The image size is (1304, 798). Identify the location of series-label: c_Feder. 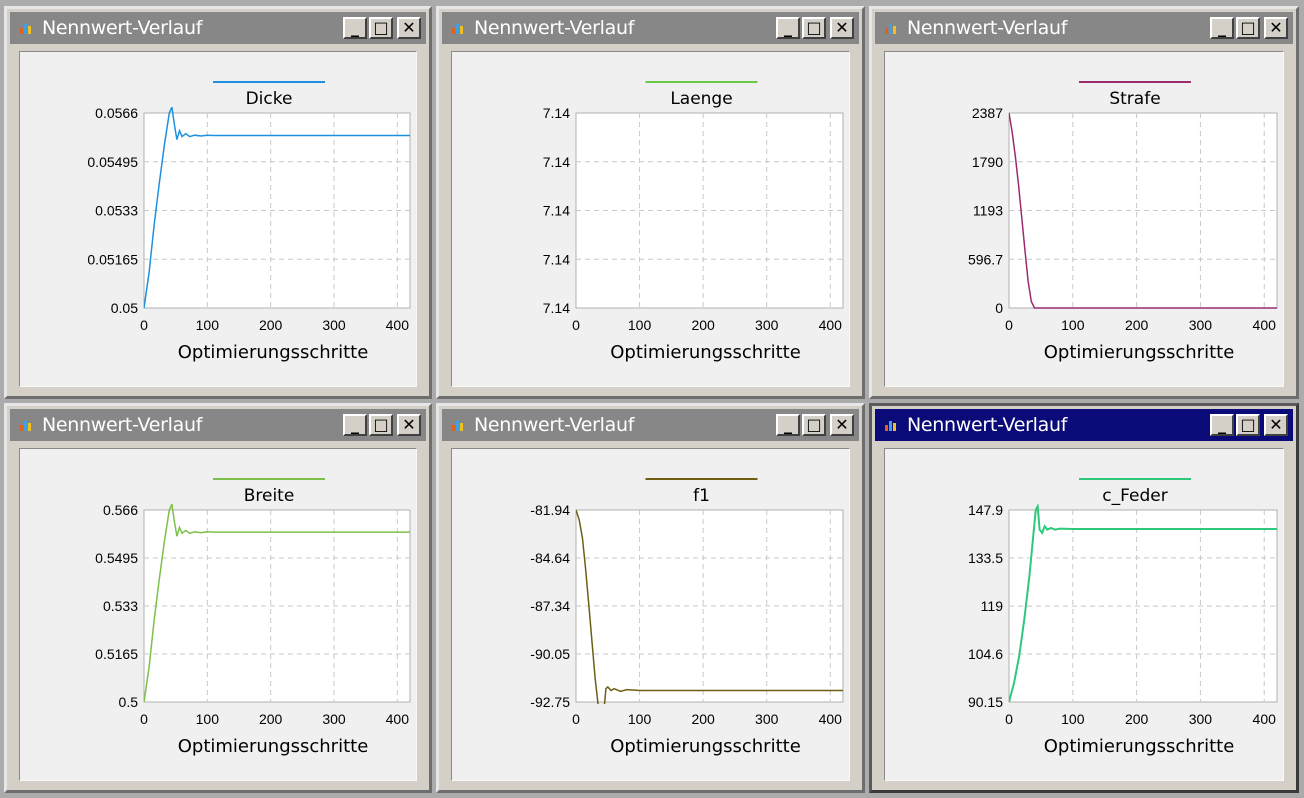
(1134, 496).